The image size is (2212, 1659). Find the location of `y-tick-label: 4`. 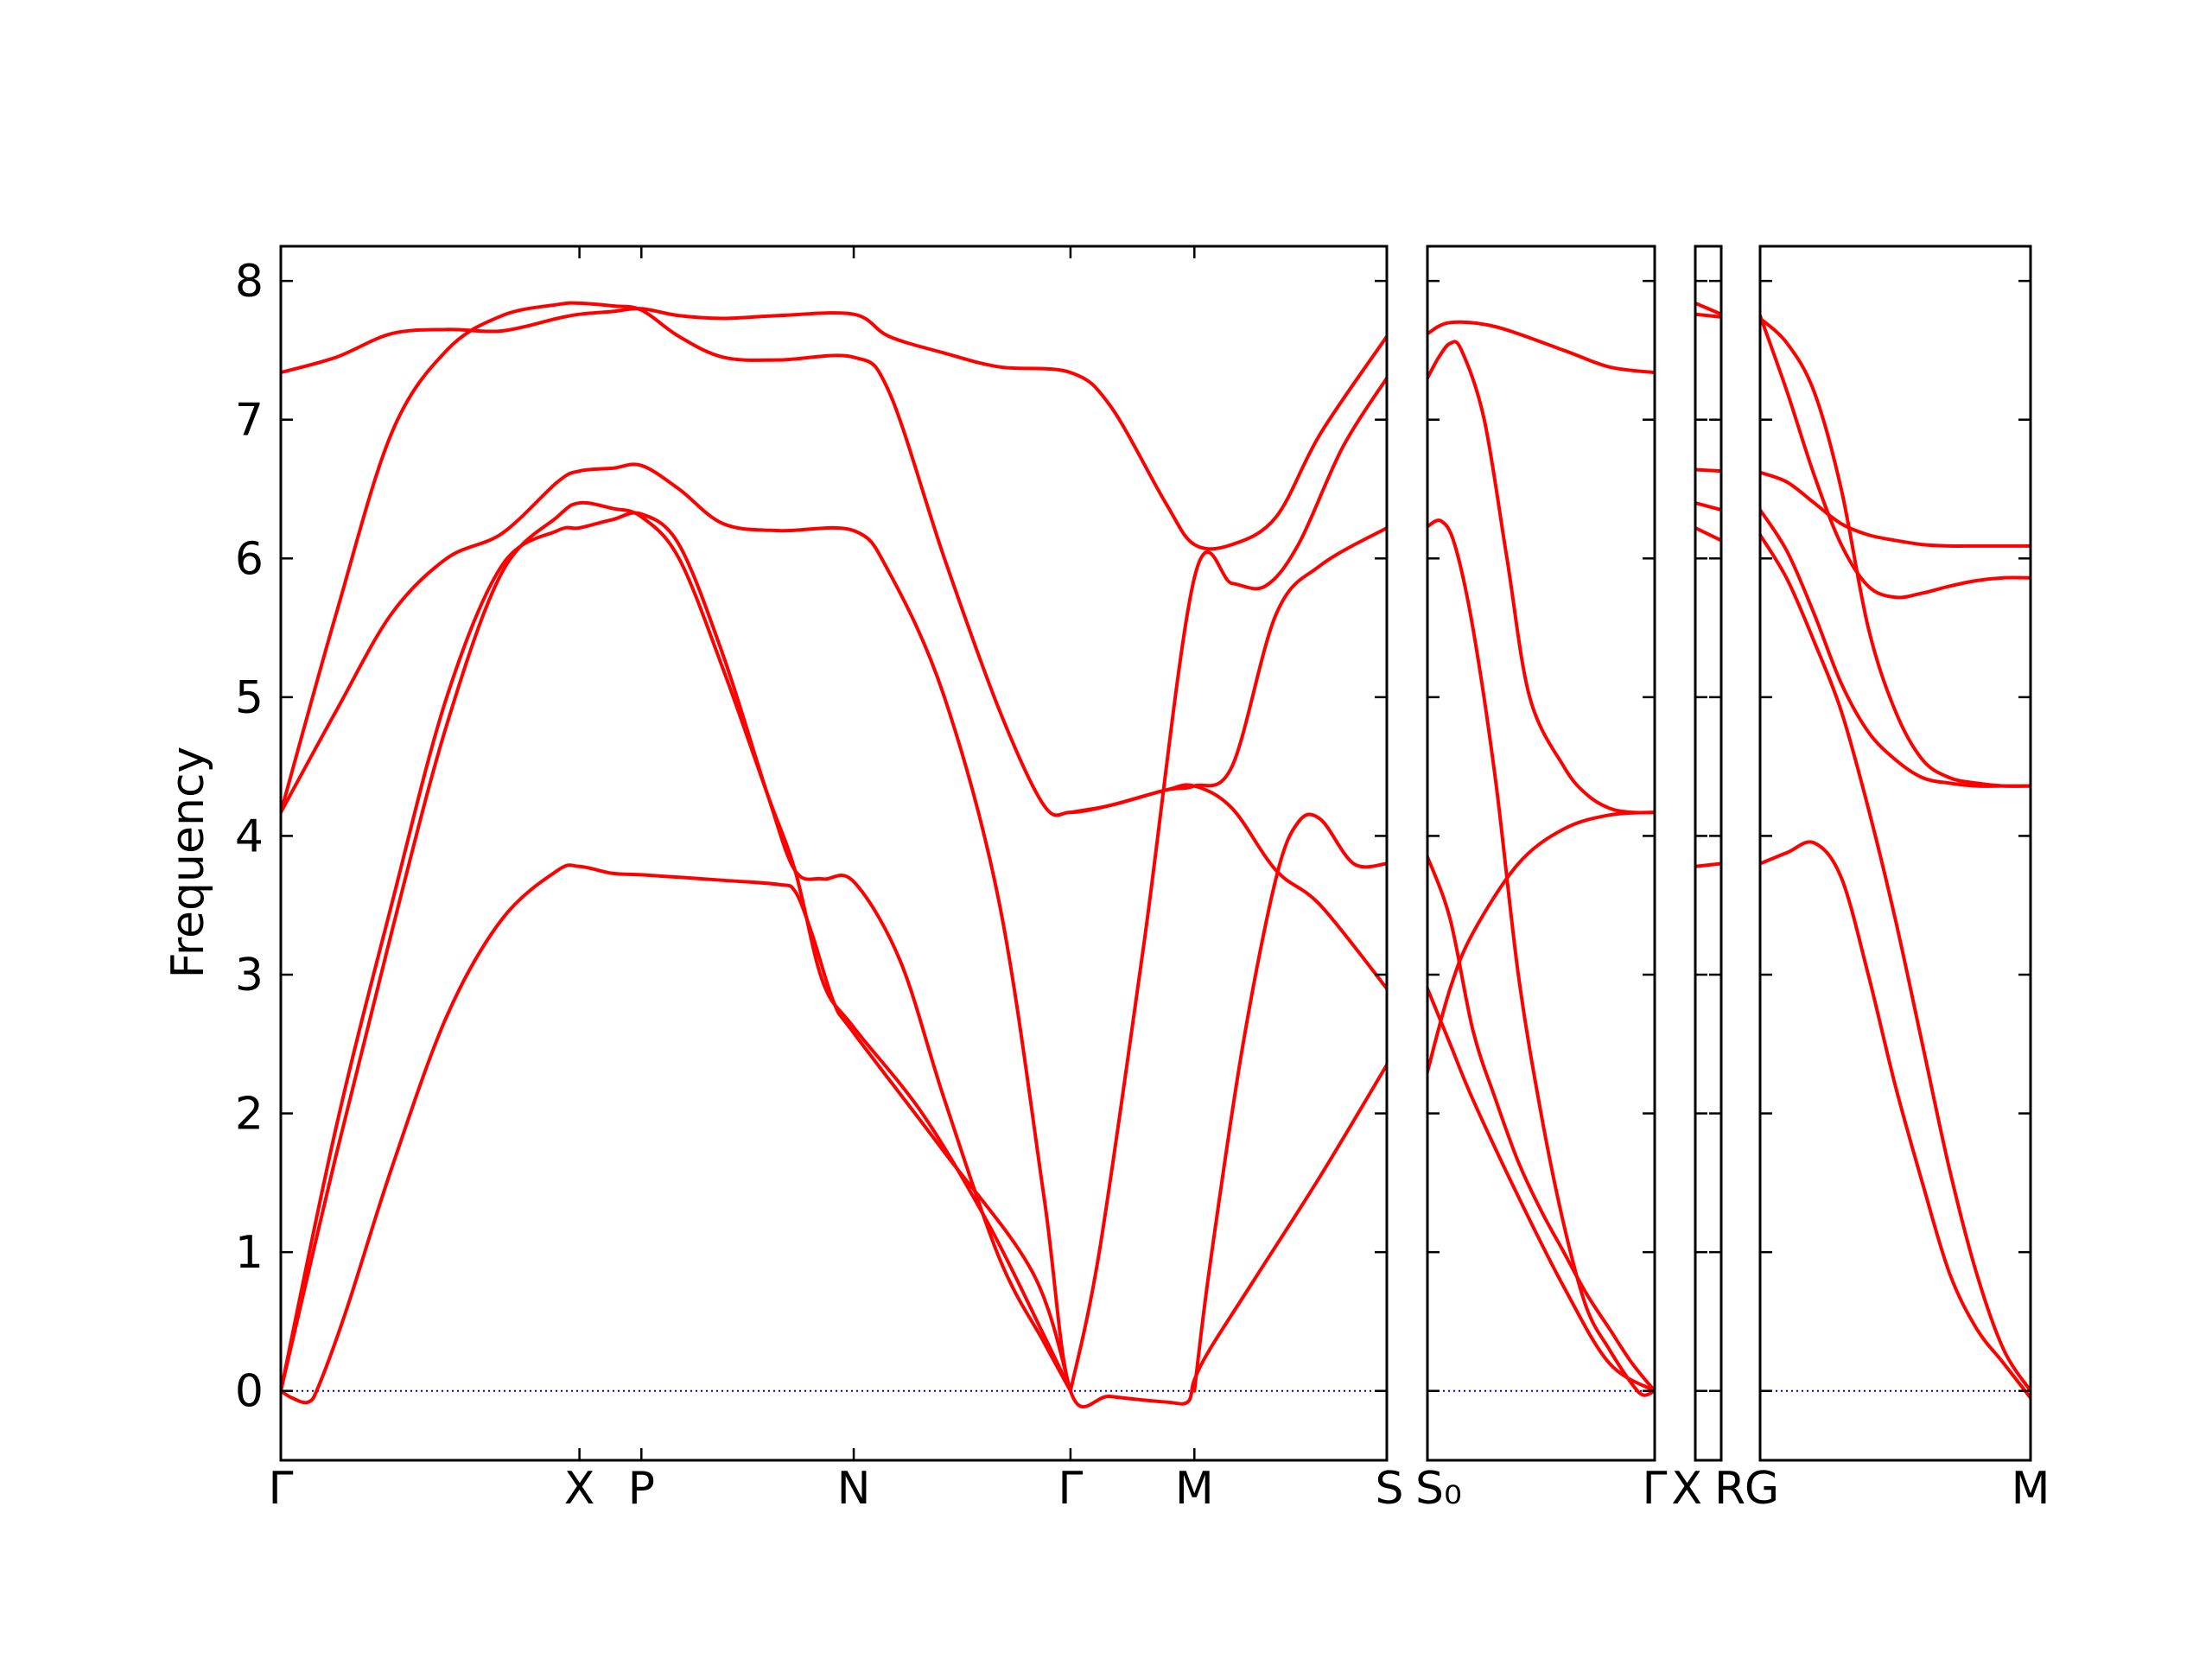

y-tick-label: 4 is located at coordinates (249, 836).